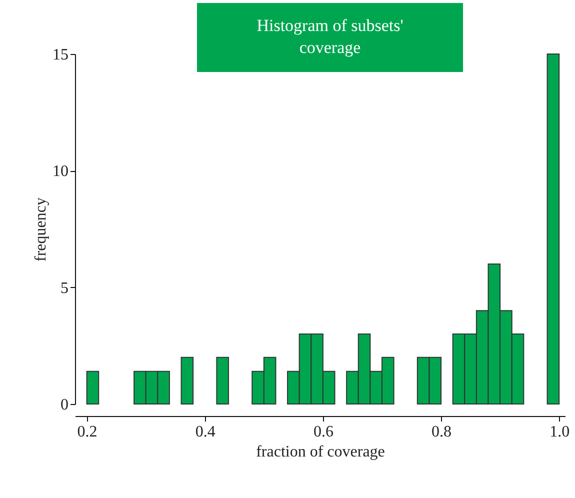  Describe the element at coordinates (560, 432) in the screenshot. I see `x-tick-label: 1.0` at that location.